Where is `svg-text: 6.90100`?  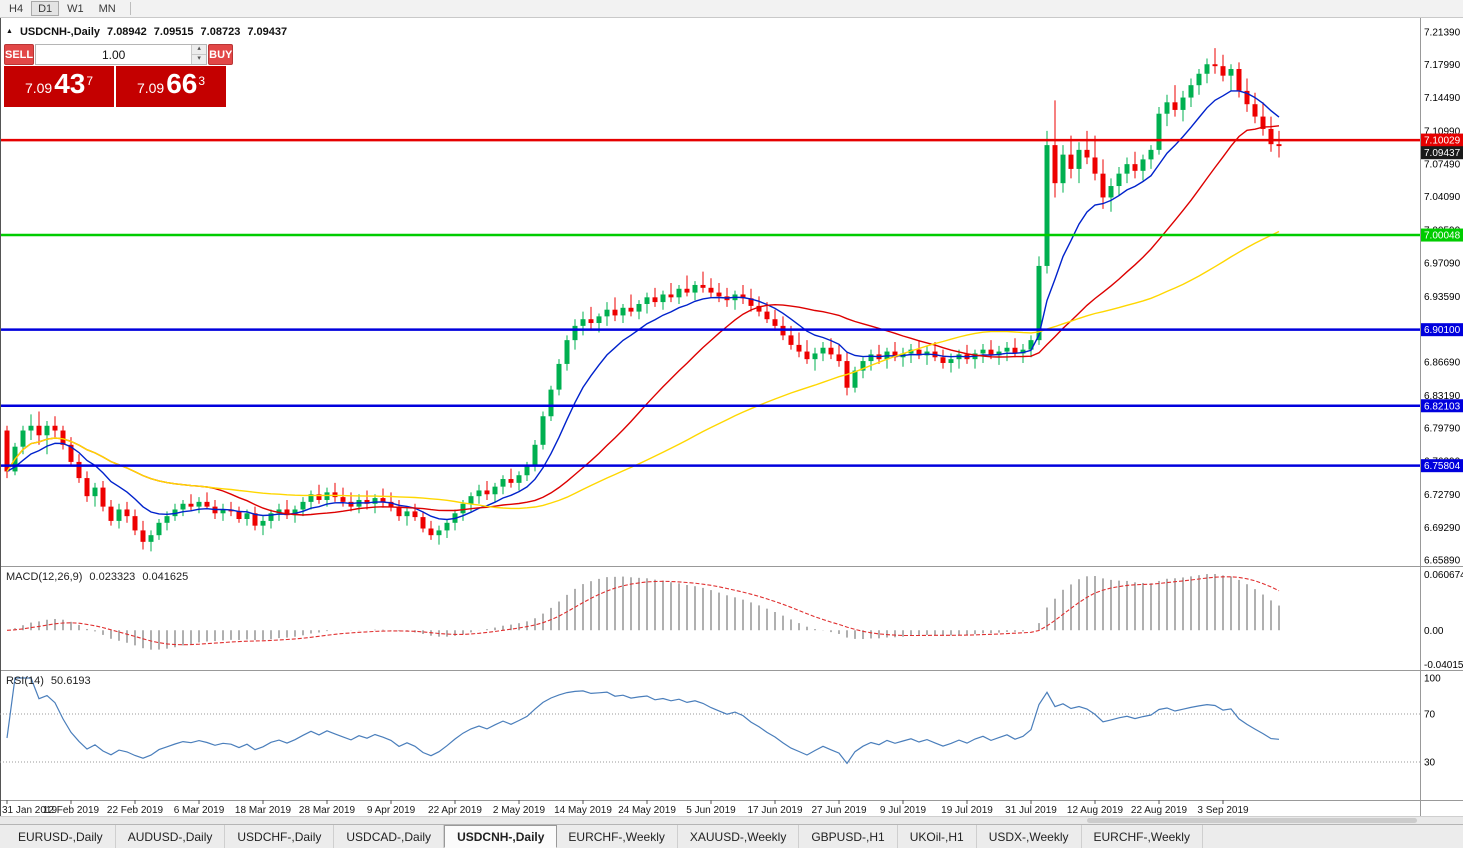
svg-text: 6.90100 is located at coordinates (1442, 330).